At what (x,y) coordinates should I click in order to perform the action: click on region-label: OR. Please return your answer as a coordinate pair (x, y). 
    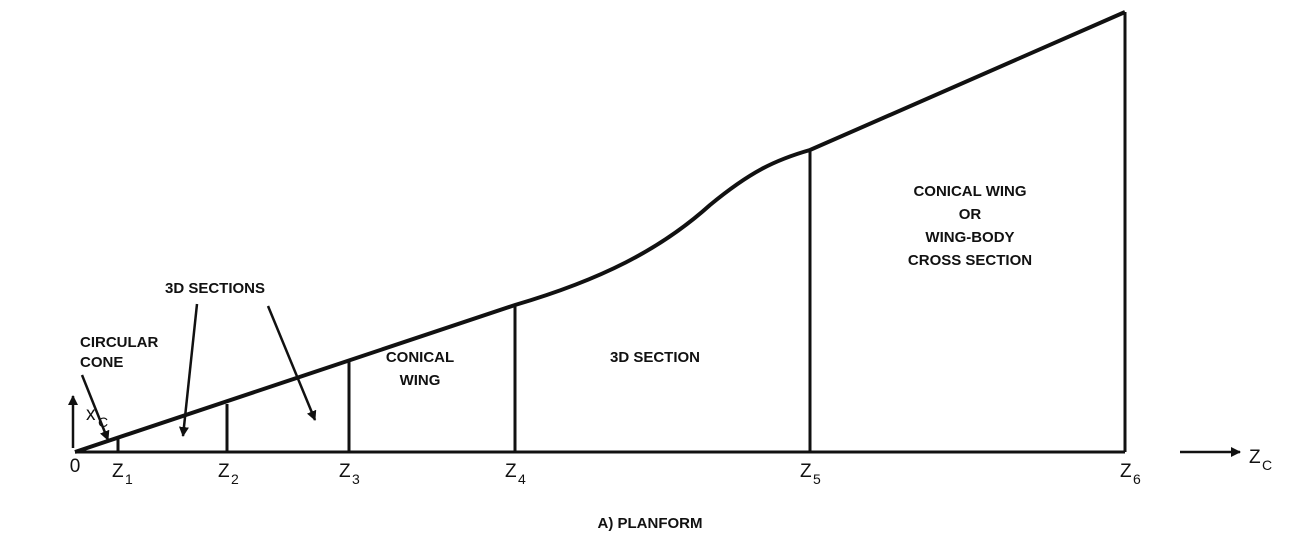
    Looking at the image, I should click on (970, 214).